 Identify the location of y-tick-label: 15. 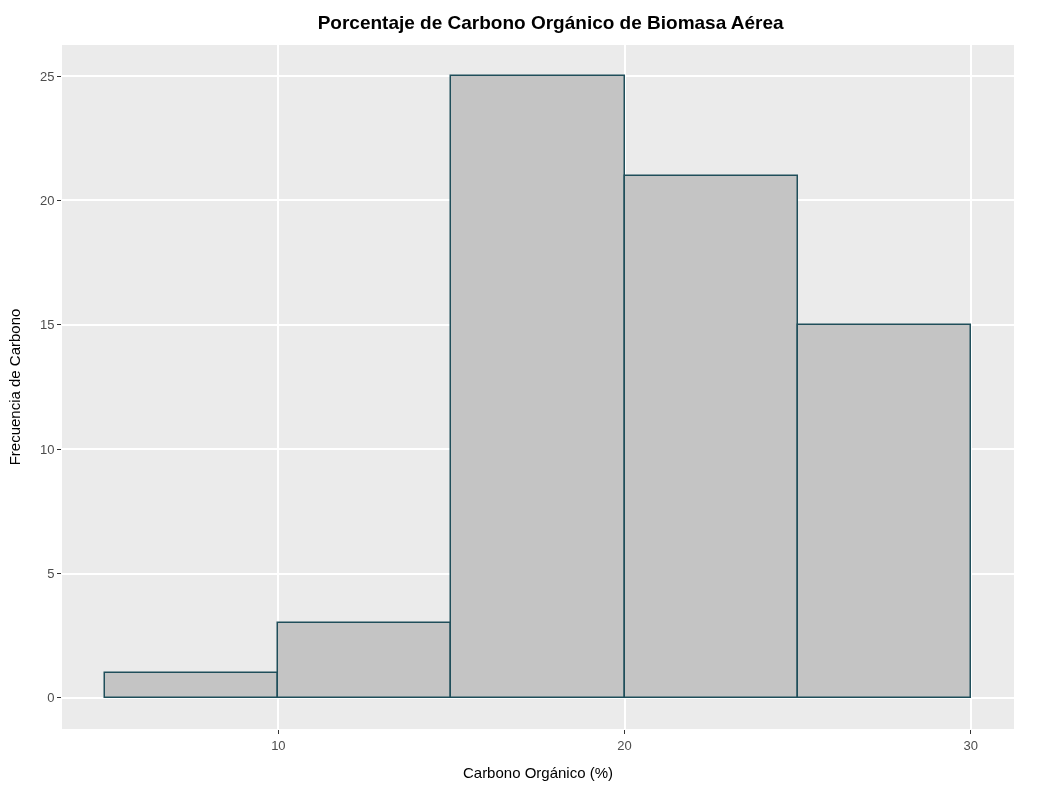
(47, 325).